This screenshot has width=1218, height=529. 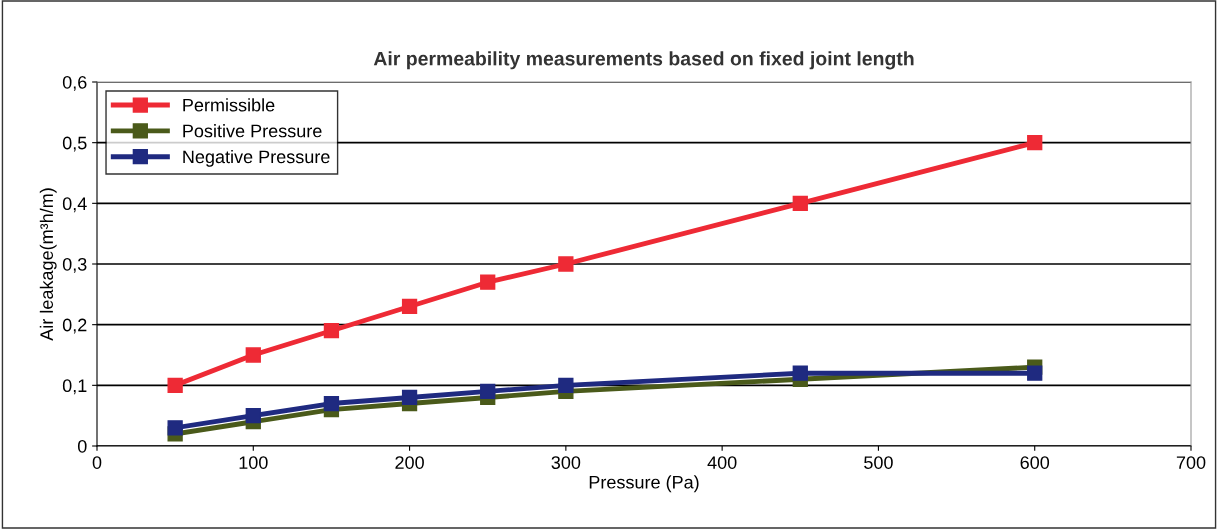 I want to click on x-tick-label: 200, so click(x=409, y=462).